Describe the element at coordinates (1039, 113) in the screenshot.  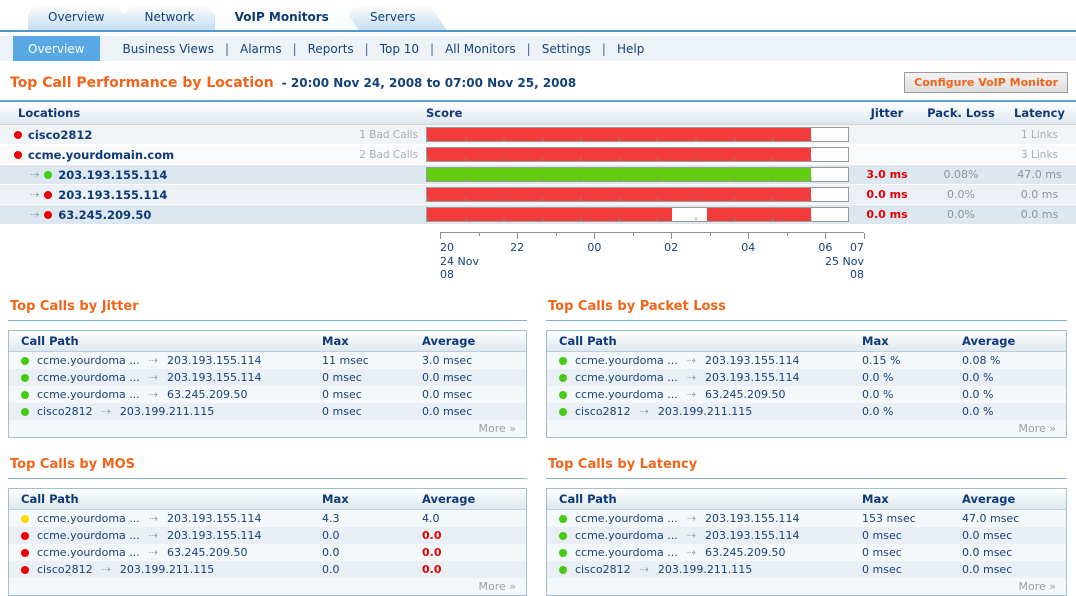
I see `column-header-latency: Latency` at that location.